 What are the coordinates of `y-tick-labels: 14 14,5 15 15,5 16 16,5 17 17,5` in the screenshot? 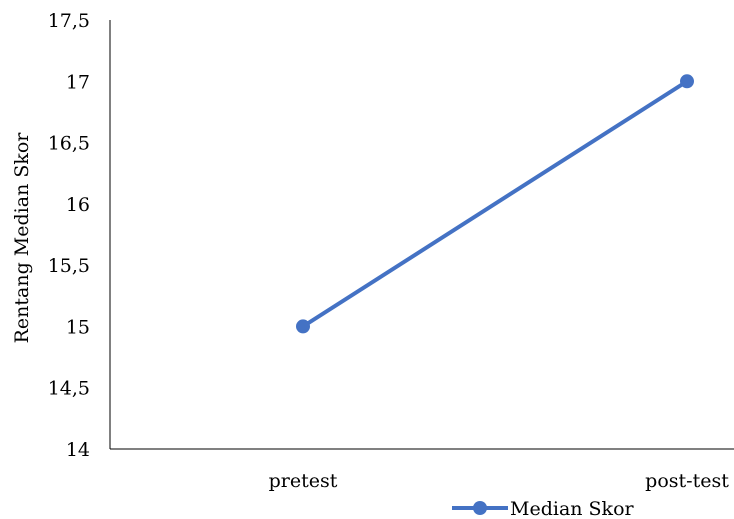 It's located at (69, 235).